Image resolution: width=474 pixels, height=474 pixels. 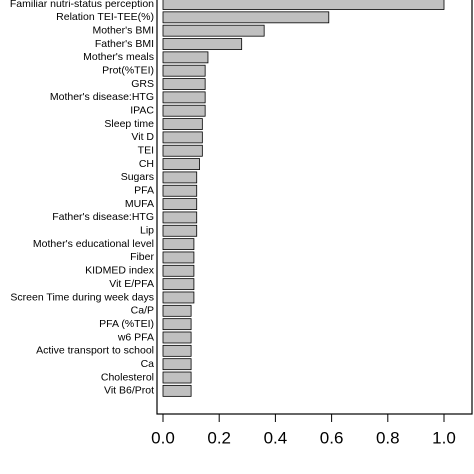 I want to click on x-tick-label: 1.0, so click(x=444, y=437).